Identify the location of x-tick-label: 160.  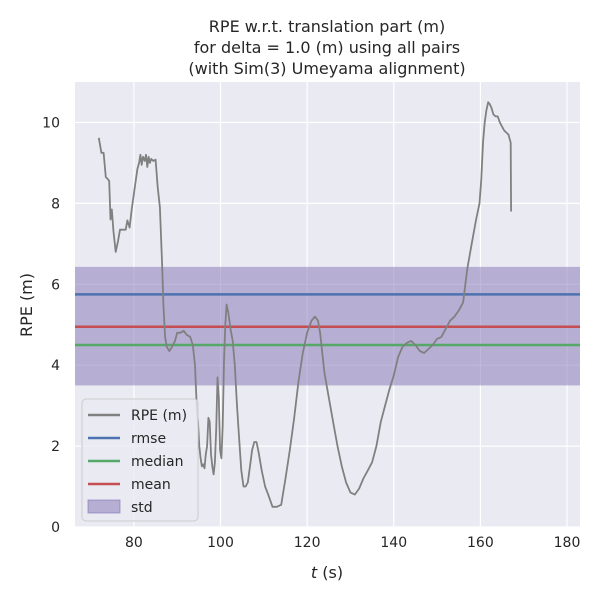
(480, 543).